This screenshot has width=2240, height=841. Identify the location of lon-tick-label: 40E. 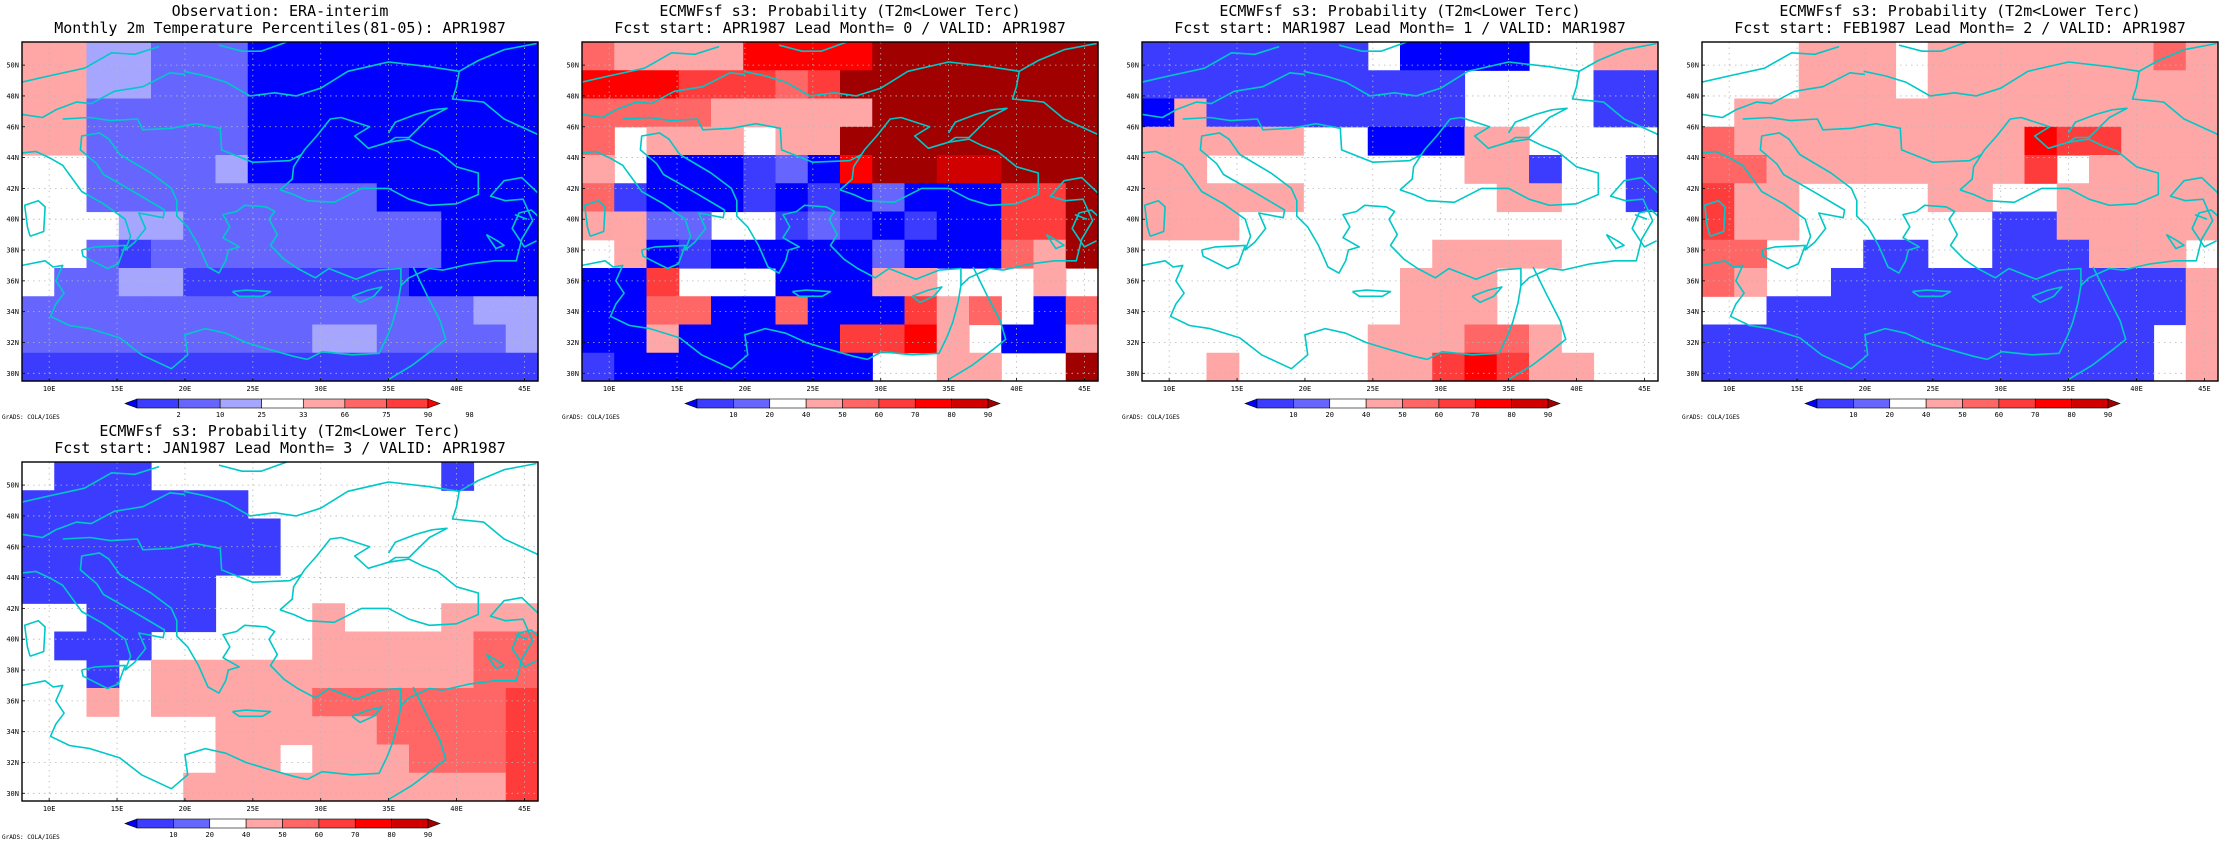
(2136, 389).